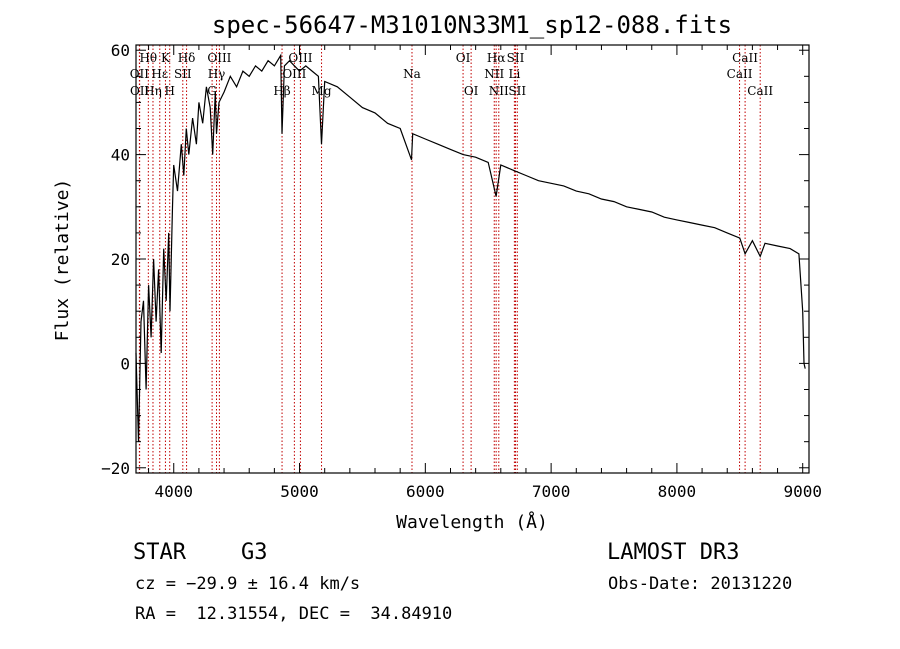 This screenshot has width=900, height=649. What do you see at coordinates (159, 552) in the screenshot?
I see `object-class: STAR` at bounding box center [159, 552].